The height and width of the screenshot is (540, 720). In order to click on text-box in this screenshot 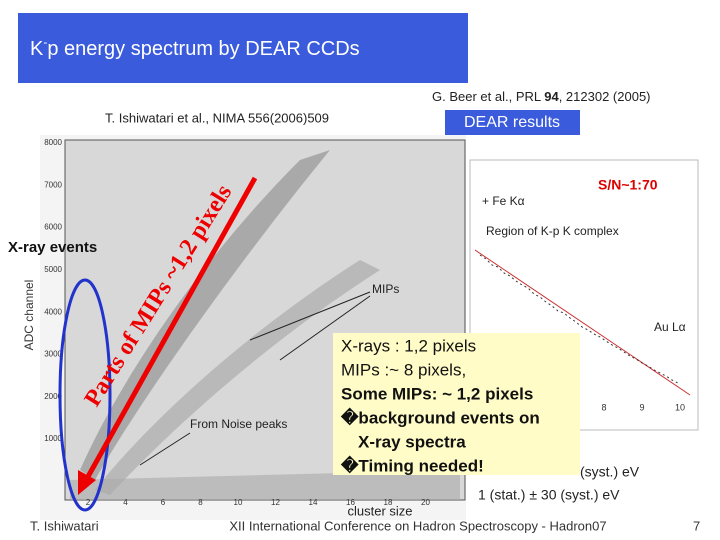, I will do `click(456, 404)`.